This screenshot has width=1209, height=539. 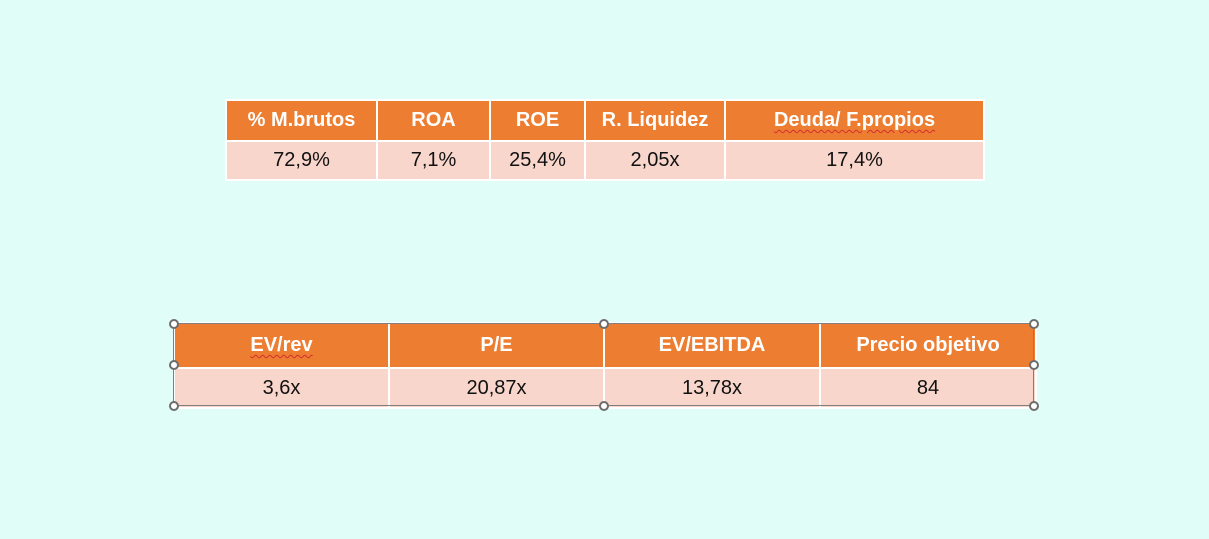 What do you see at coordinates (537, 160) in the screenshot?
I see `value-cell-roe: 25,4%` at bounding box center [537, 160].